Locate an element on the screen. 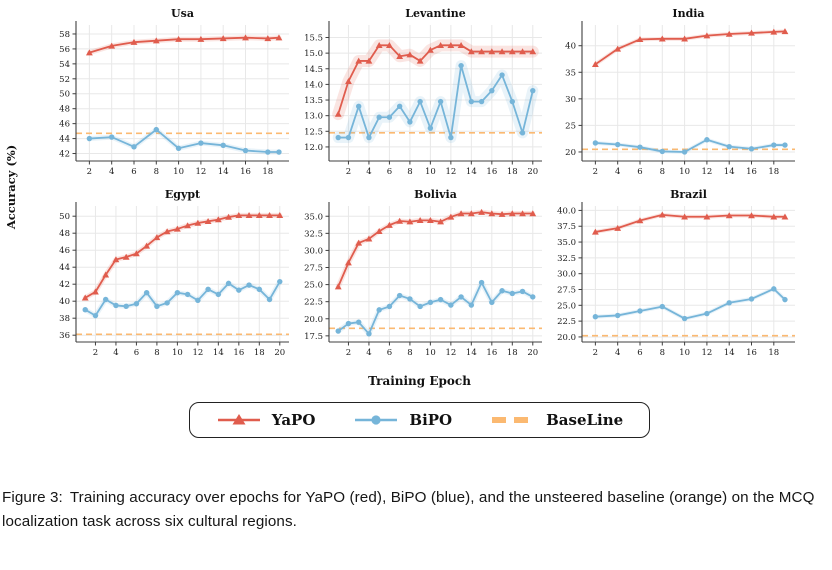 The height and width of the screenshot is (570, 832). y-tick-label: 37.5 is located at coordinates (566, 227).